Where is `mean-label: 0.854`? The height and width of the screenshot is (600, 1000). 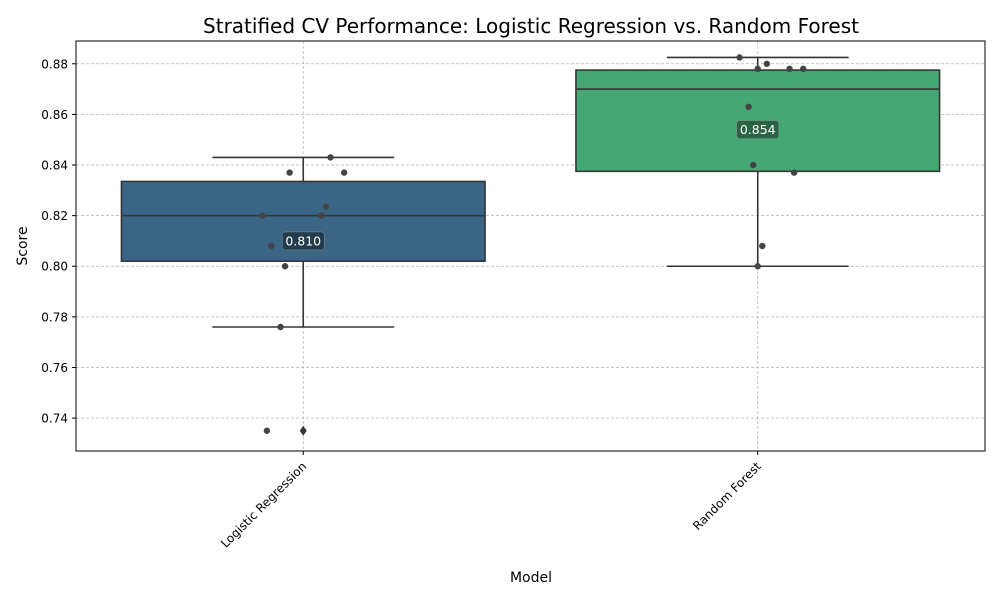 mean-label: 0.854 is located at coordinates (758, 129).